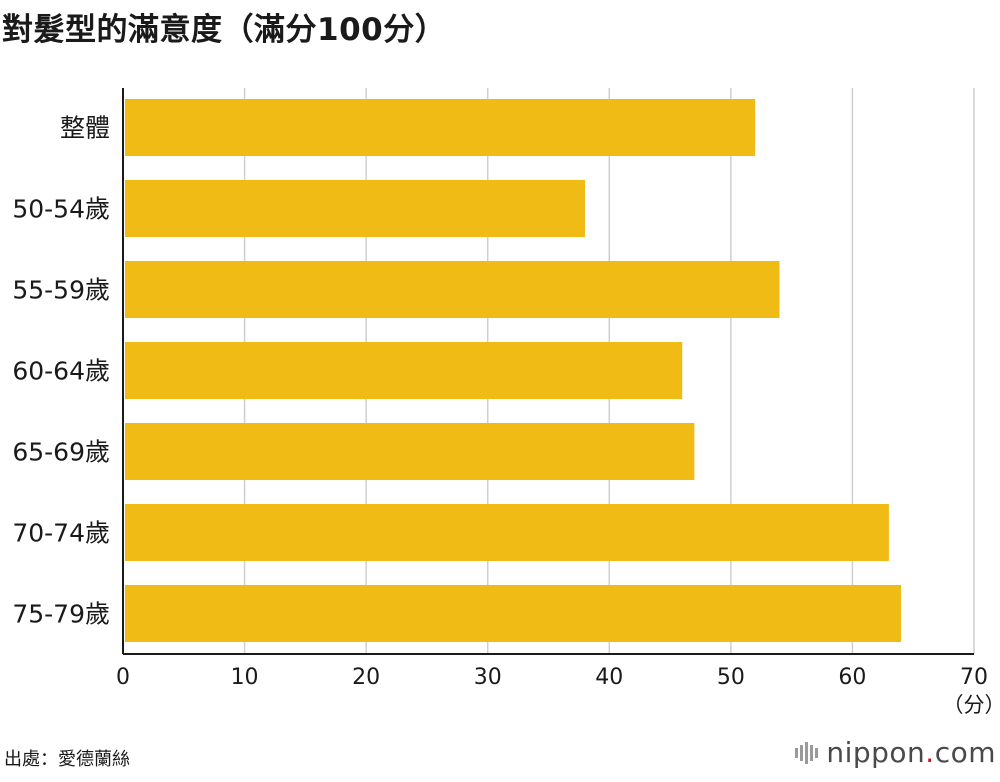 This screenshot has width=1000, height=782. I want to click on logo-mark-icon, so click(807, 752).